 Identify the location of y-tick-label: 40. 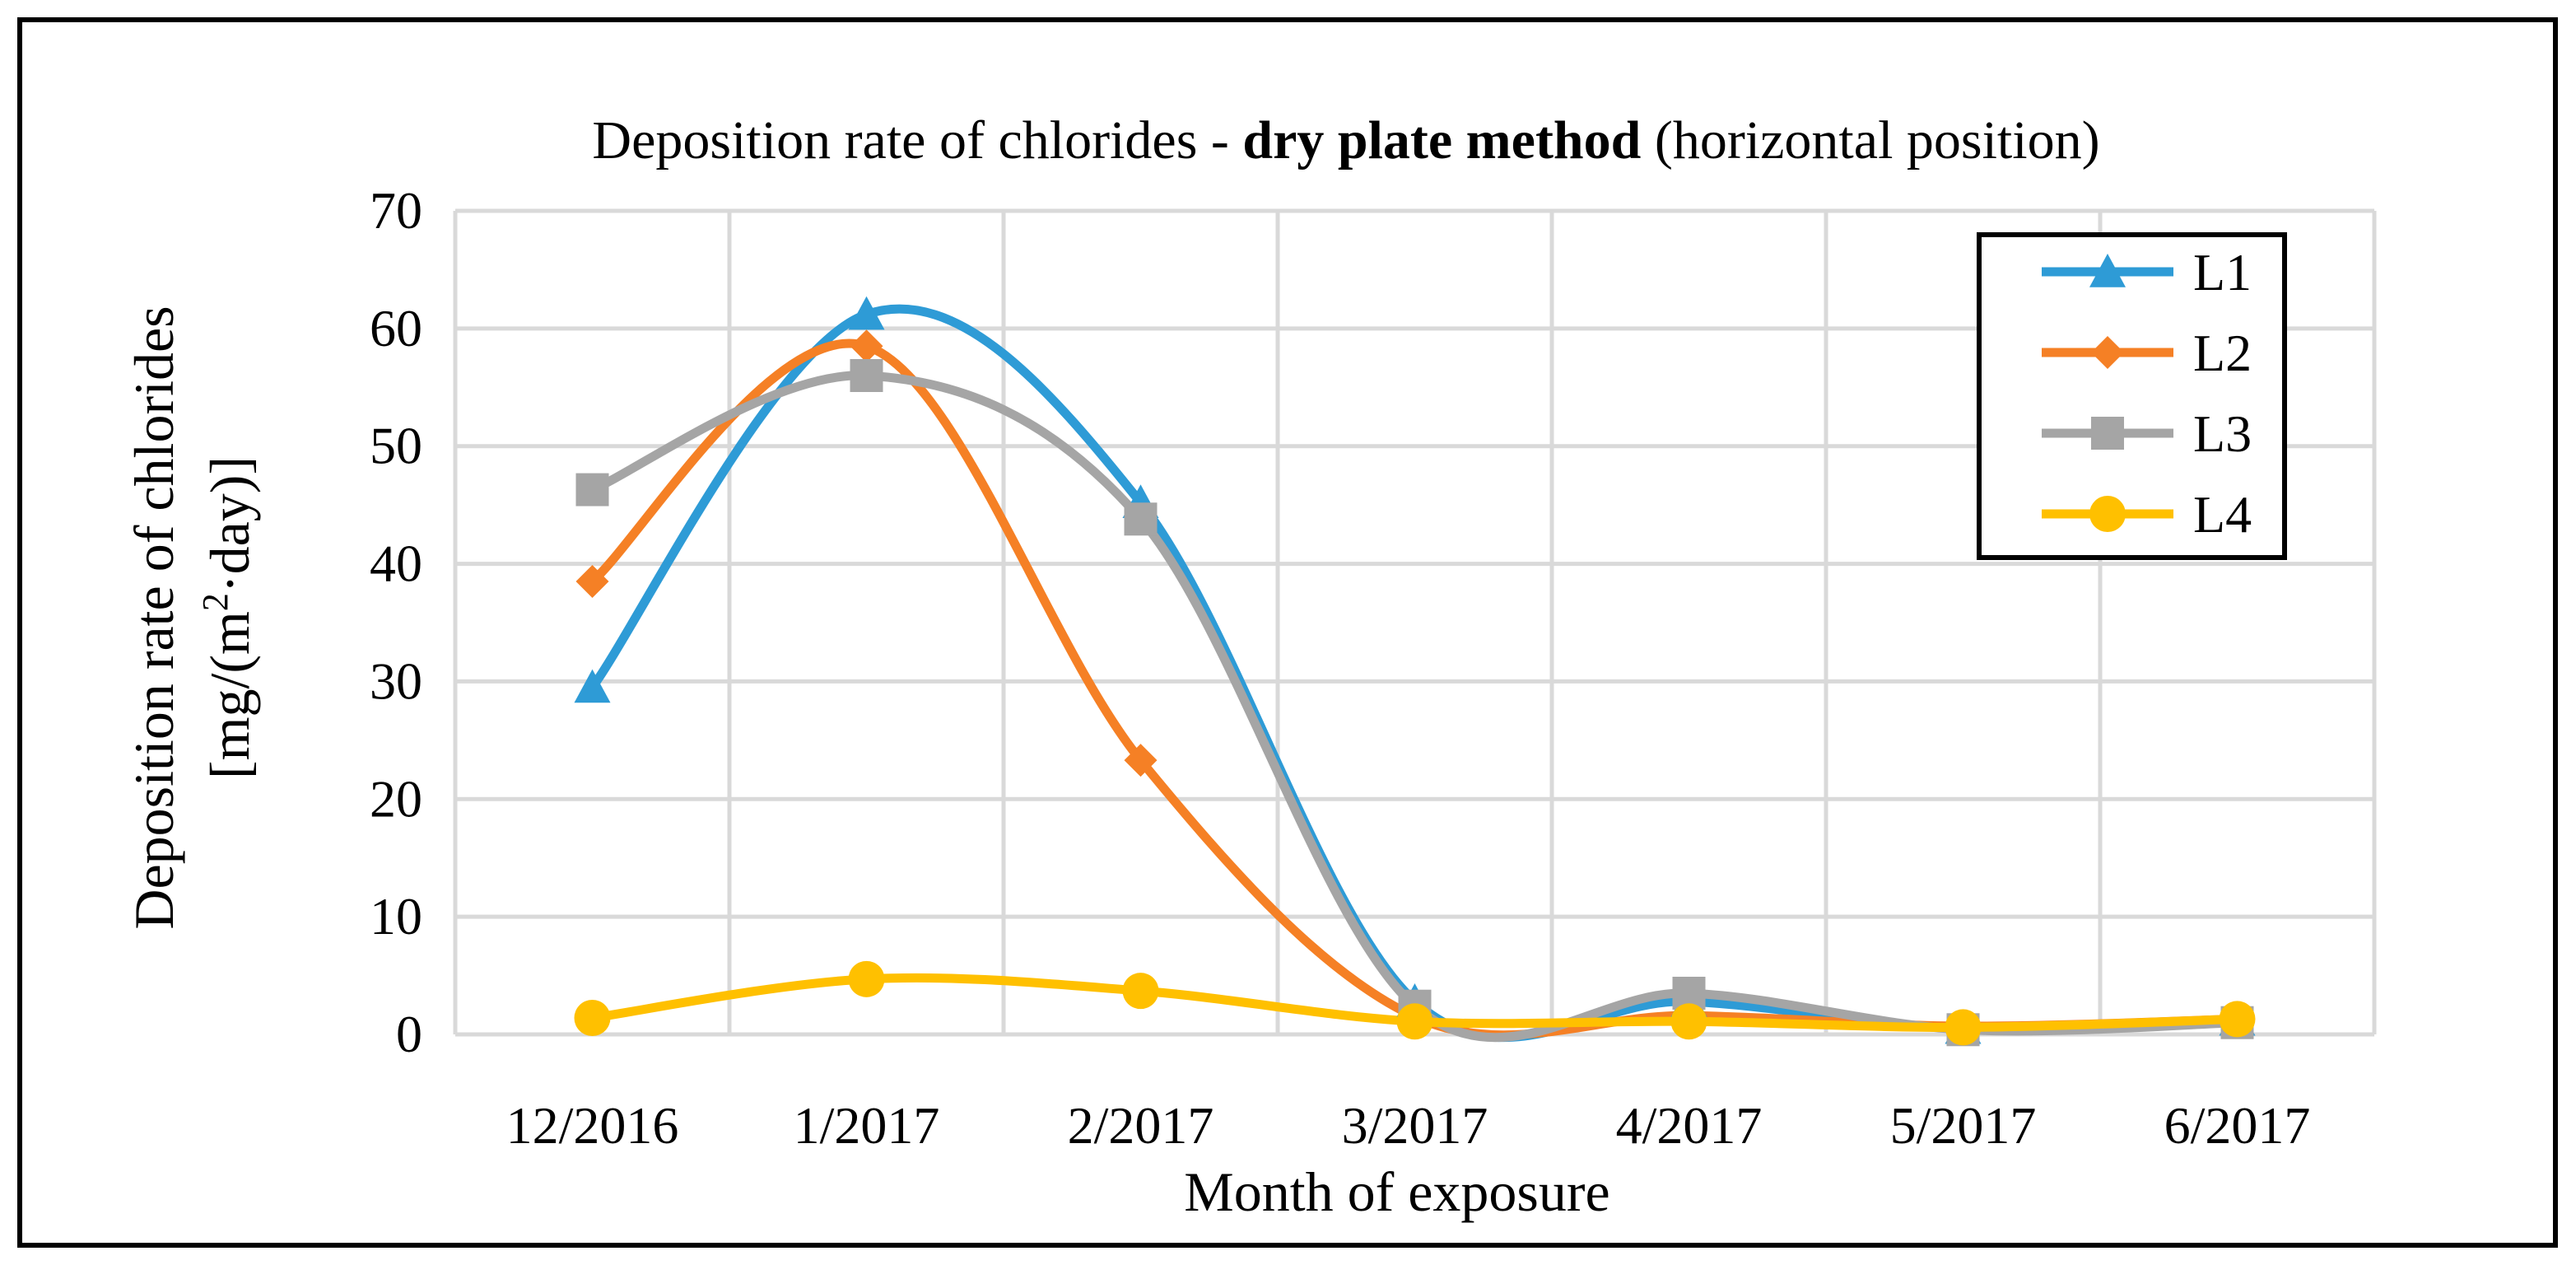
(396, 563).